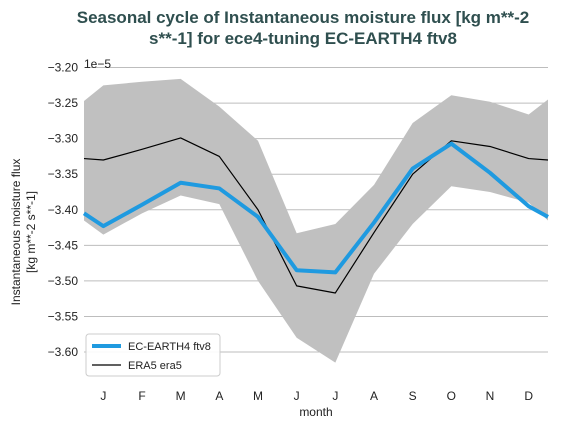  Describe the element at coordinates (303, 38) in the screenshot. I see `chart-title-line-2: s**-1] for ece4-tuning EC-EARTH4 ftv8` at that location.